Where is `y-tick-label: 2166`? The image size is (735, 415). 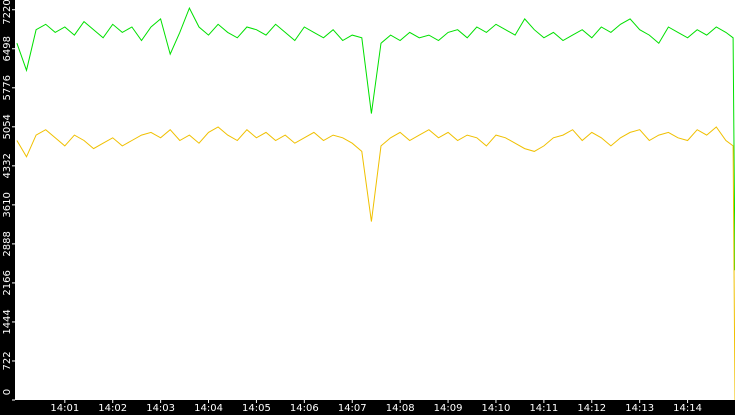 y-tick-label: 2166 is located at coordinates (7, 282).